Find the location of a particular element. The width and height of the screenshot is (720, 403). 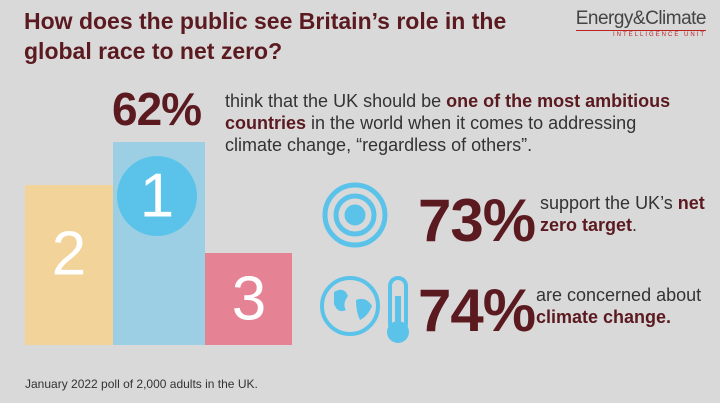

place-label: 1 is located at coordinates (157, 196).